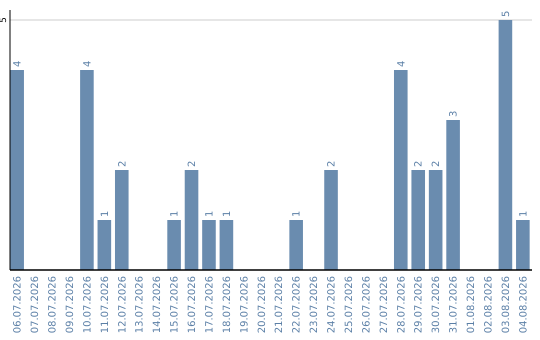  Describe the element at coordinates (36, 305) in the screenshot. I see `x-tick-label: 07.07.2026` at that location.